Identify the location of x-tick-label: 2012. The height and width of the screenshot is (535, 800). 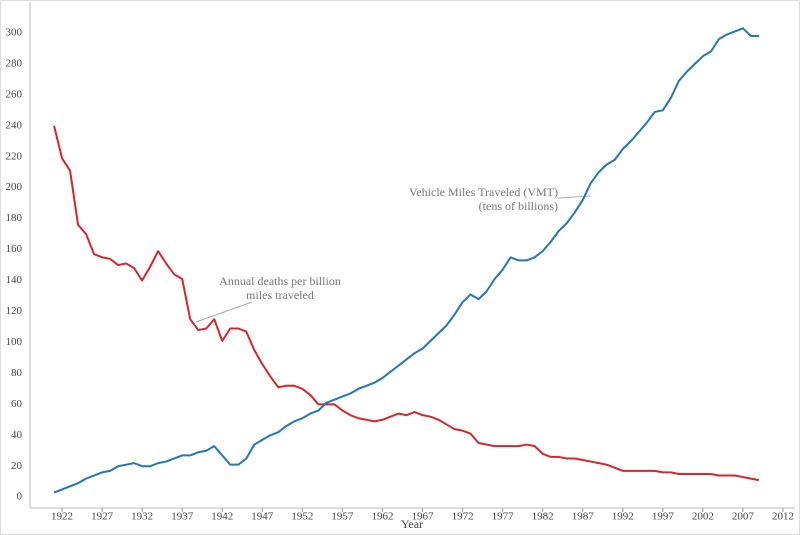
(783, 517).